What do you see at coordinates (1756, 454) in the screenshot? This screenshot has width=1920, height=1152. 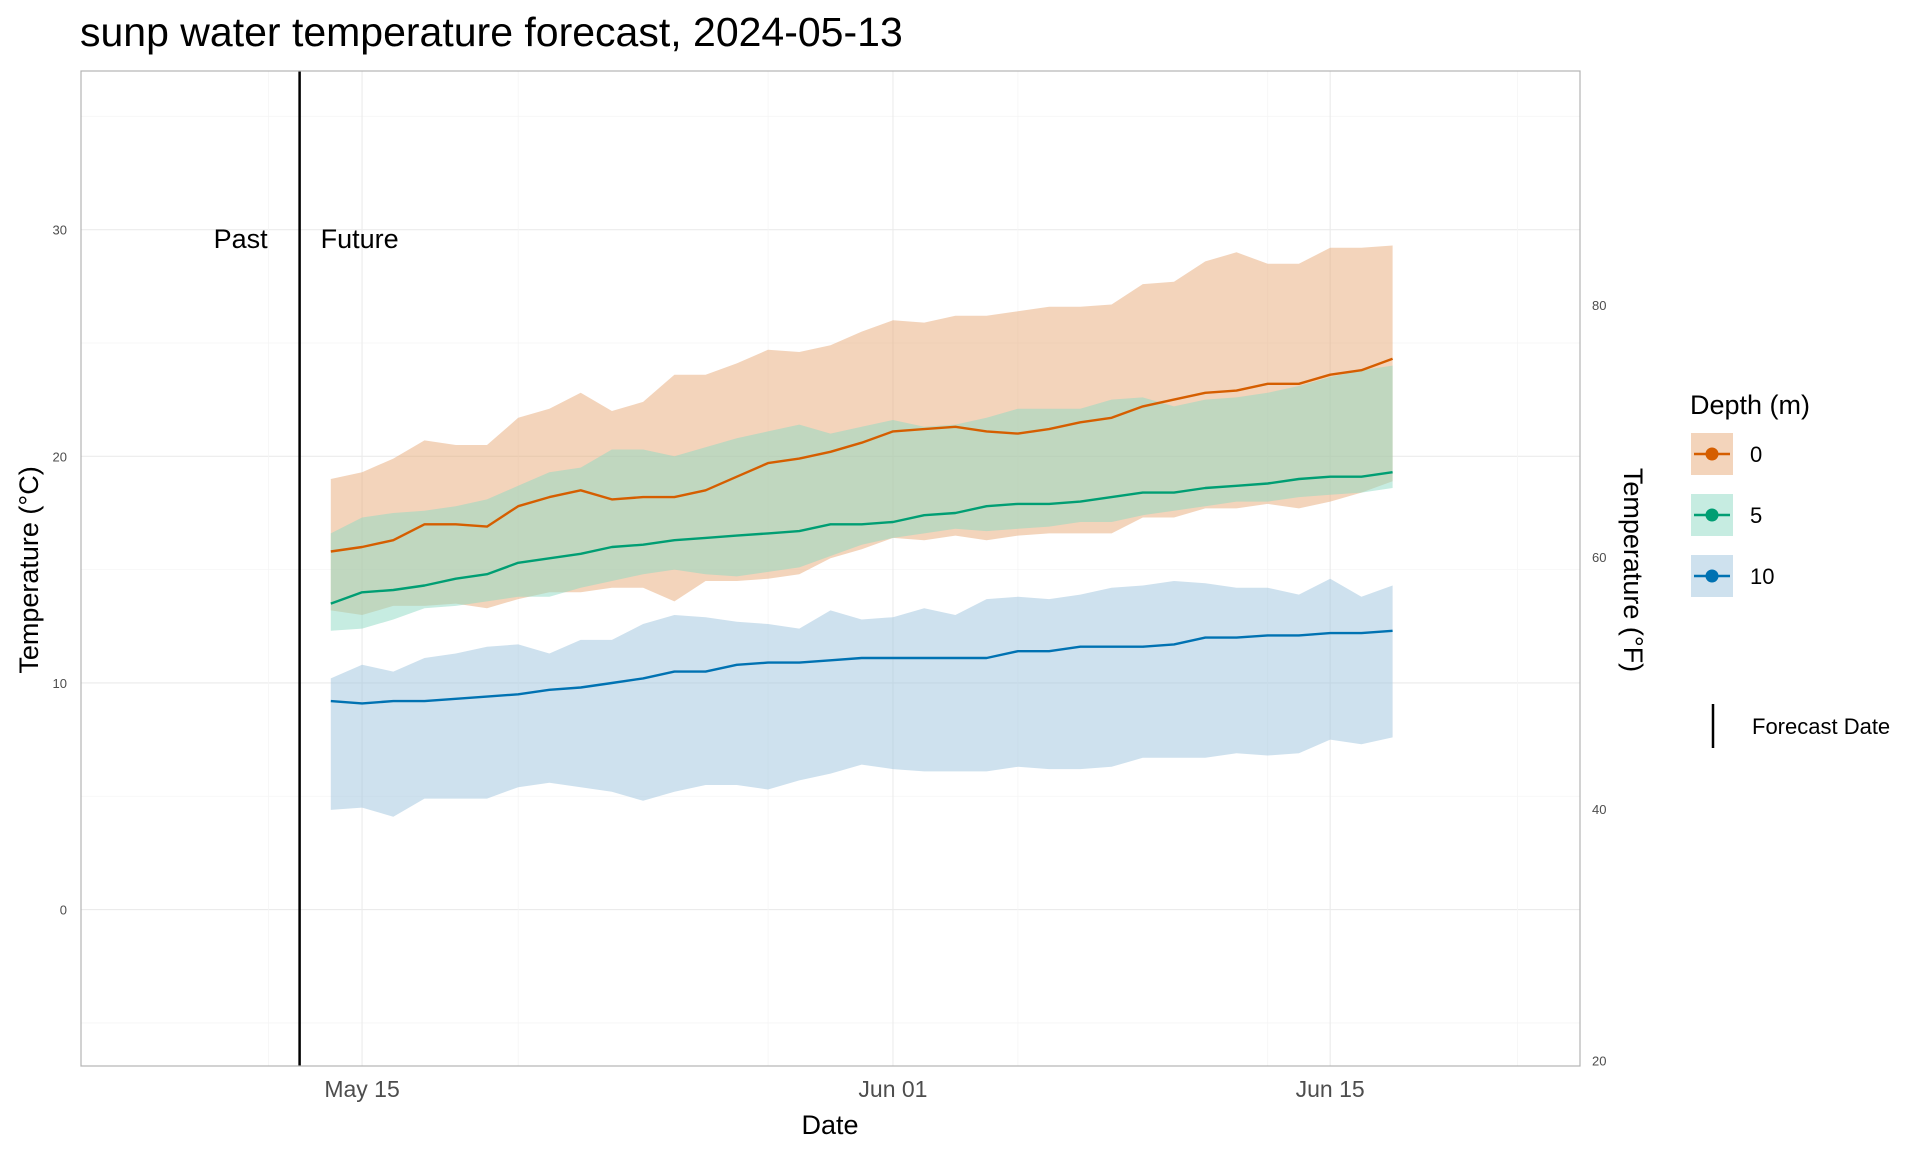 I see `legend-label-0: 0` at bounding box center [1756, 454].